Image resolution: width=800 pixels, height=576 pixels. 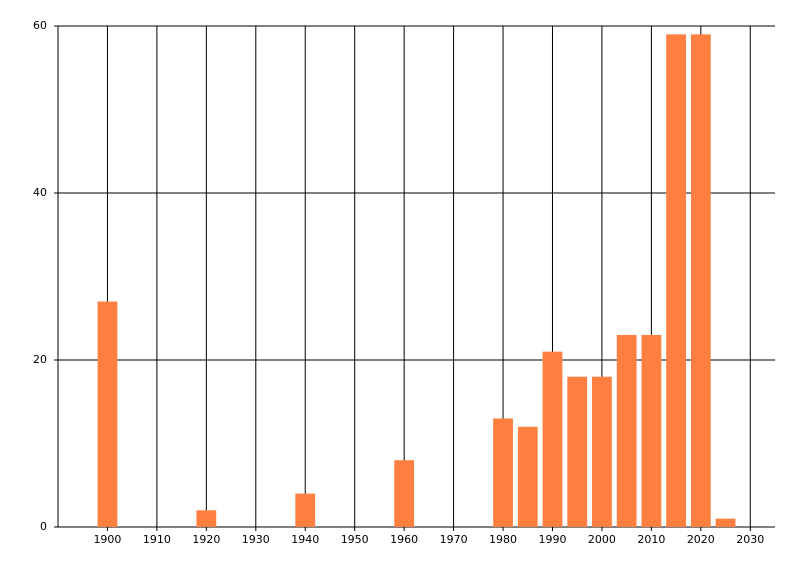 What do you see at coordinates (107, 539) in the screenshot?
I see `x-tick-label: 1900` at bounding box center [107, 539].